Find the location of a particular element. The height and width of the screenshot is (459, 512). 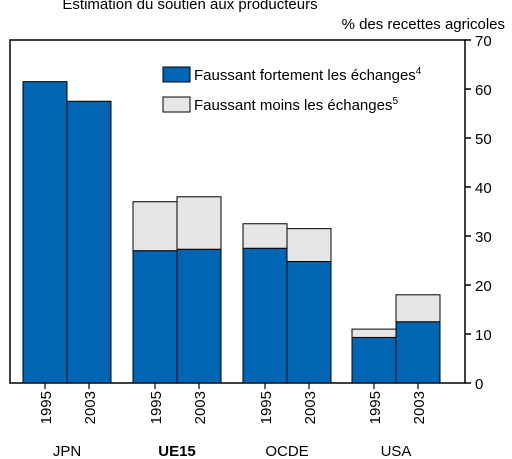

y-tick-label: 40 is located at coordinates (483, 188).